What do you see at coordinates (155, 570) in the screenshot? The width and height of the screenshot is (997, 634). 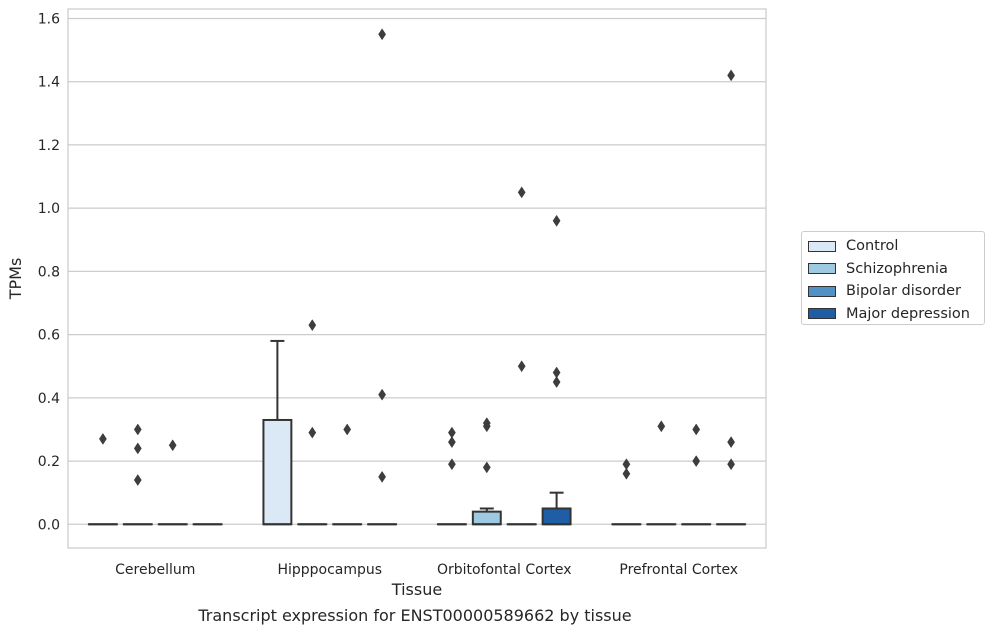 I see `x-tick-label: Cerebellum` at bounding box center [155, 570].